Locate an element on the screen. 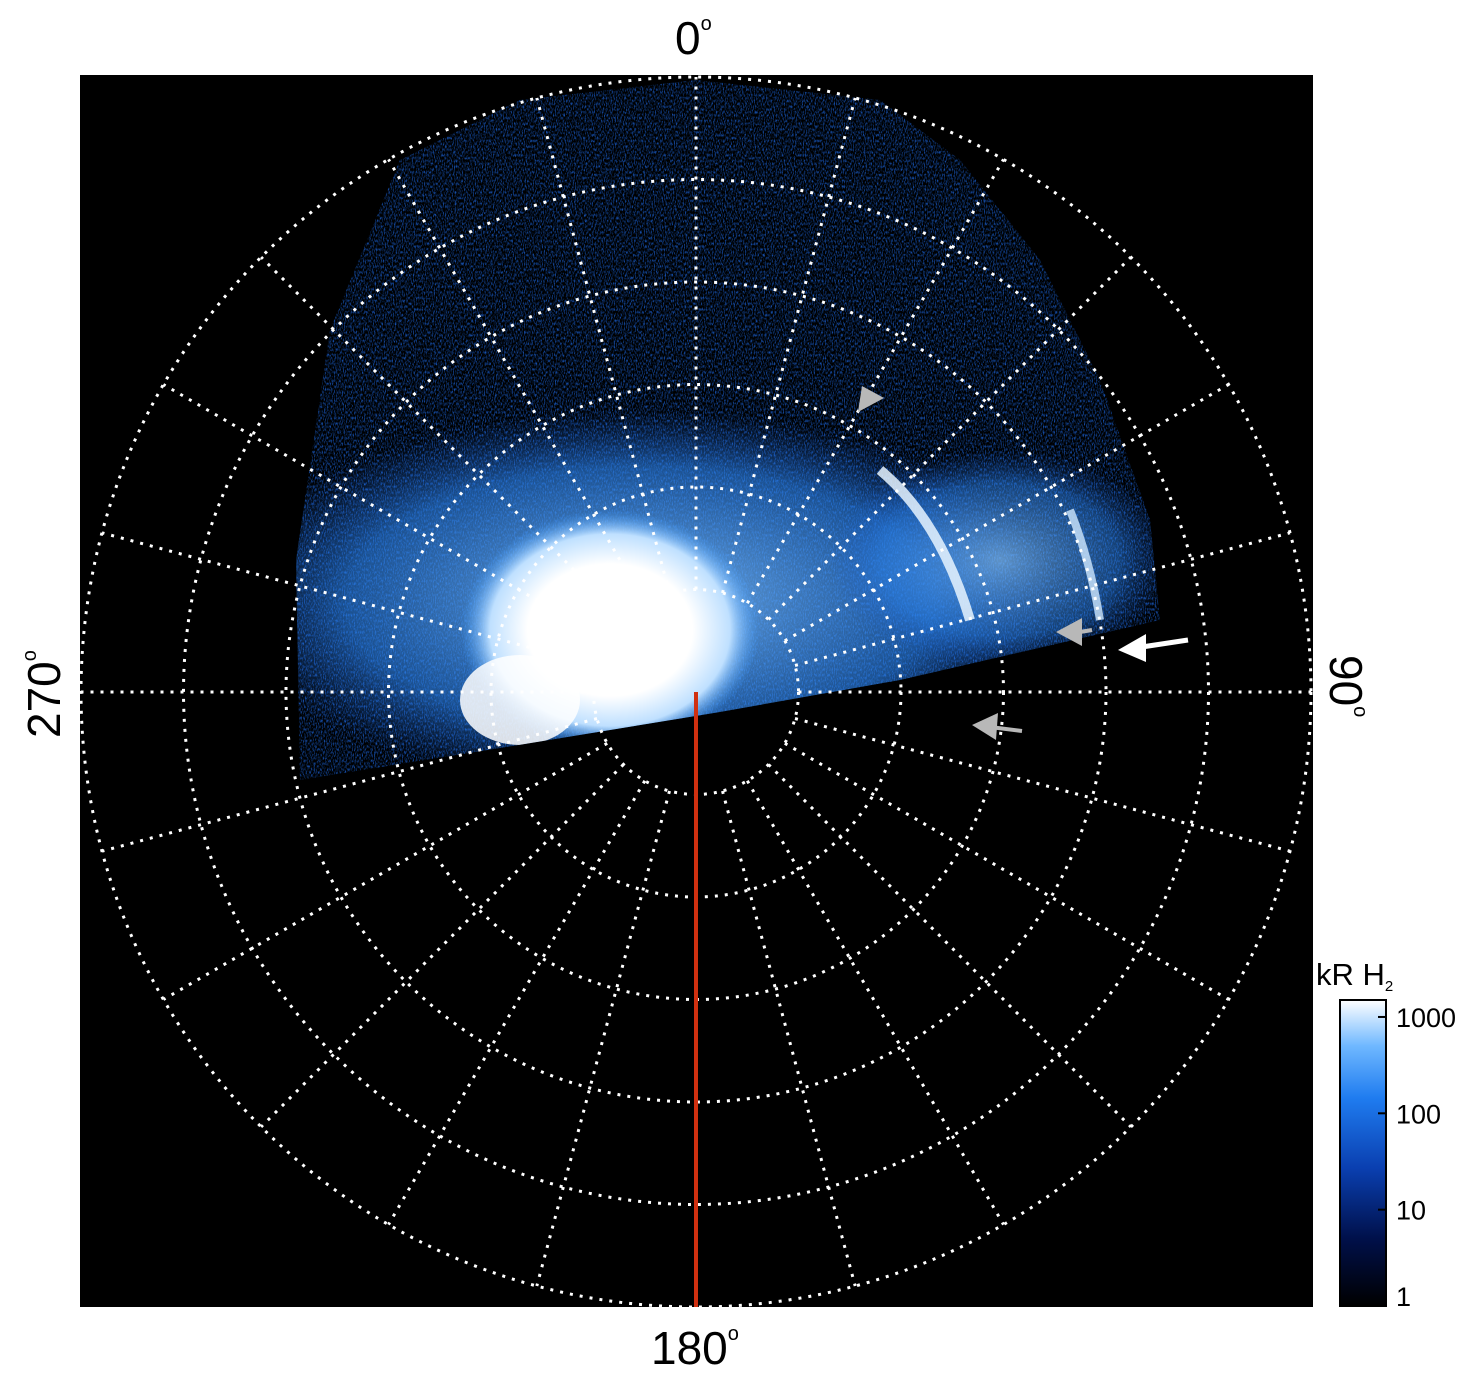  label-bottom-180deg: 180o is located at coordinates (695, 1348).